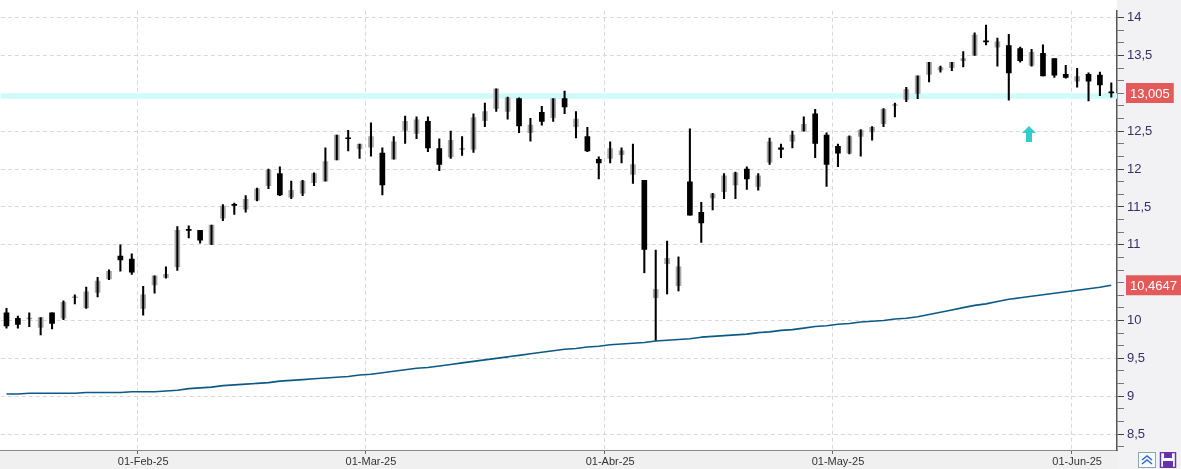 The width and height of the screenshot is (1181, 469). I want to click on y-tick-label: 13,5, so click(1140, 55).